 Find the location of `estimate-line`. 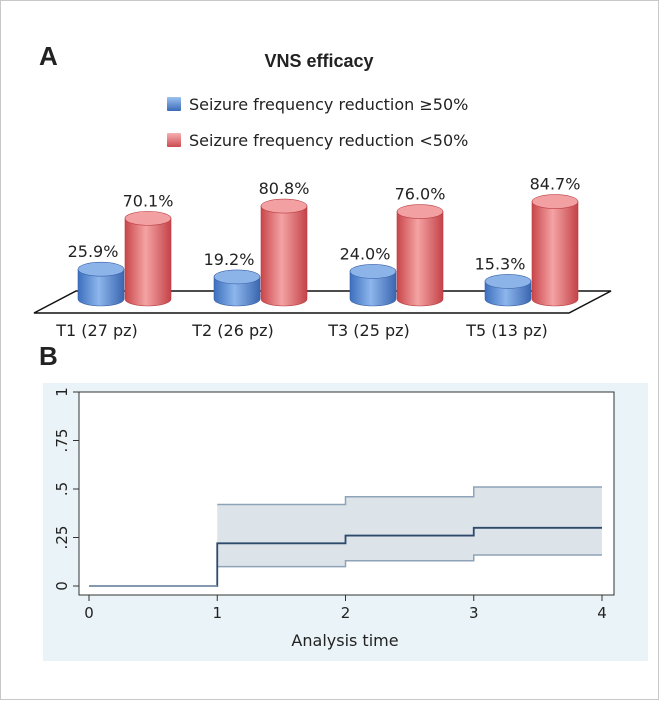

estimate-line is located at coordinates (345, 556).